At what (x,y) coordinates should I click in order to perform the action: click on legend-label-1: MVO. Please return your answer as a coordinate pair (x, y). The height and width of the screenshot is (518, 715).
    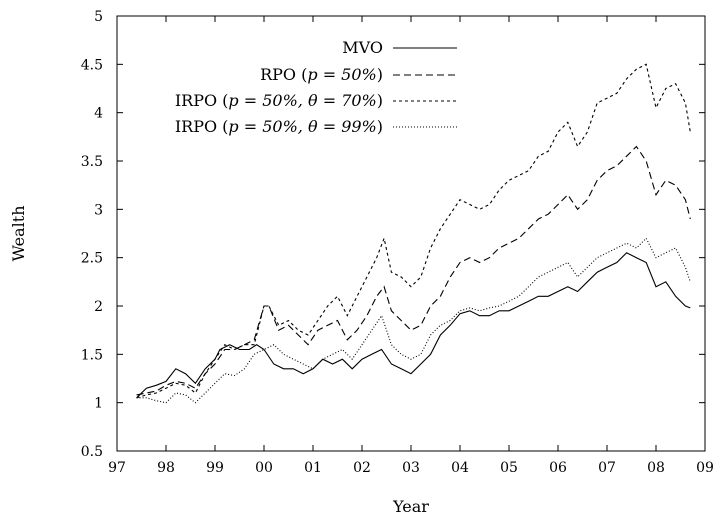
    Looking at the image, I should click on (362, 47).